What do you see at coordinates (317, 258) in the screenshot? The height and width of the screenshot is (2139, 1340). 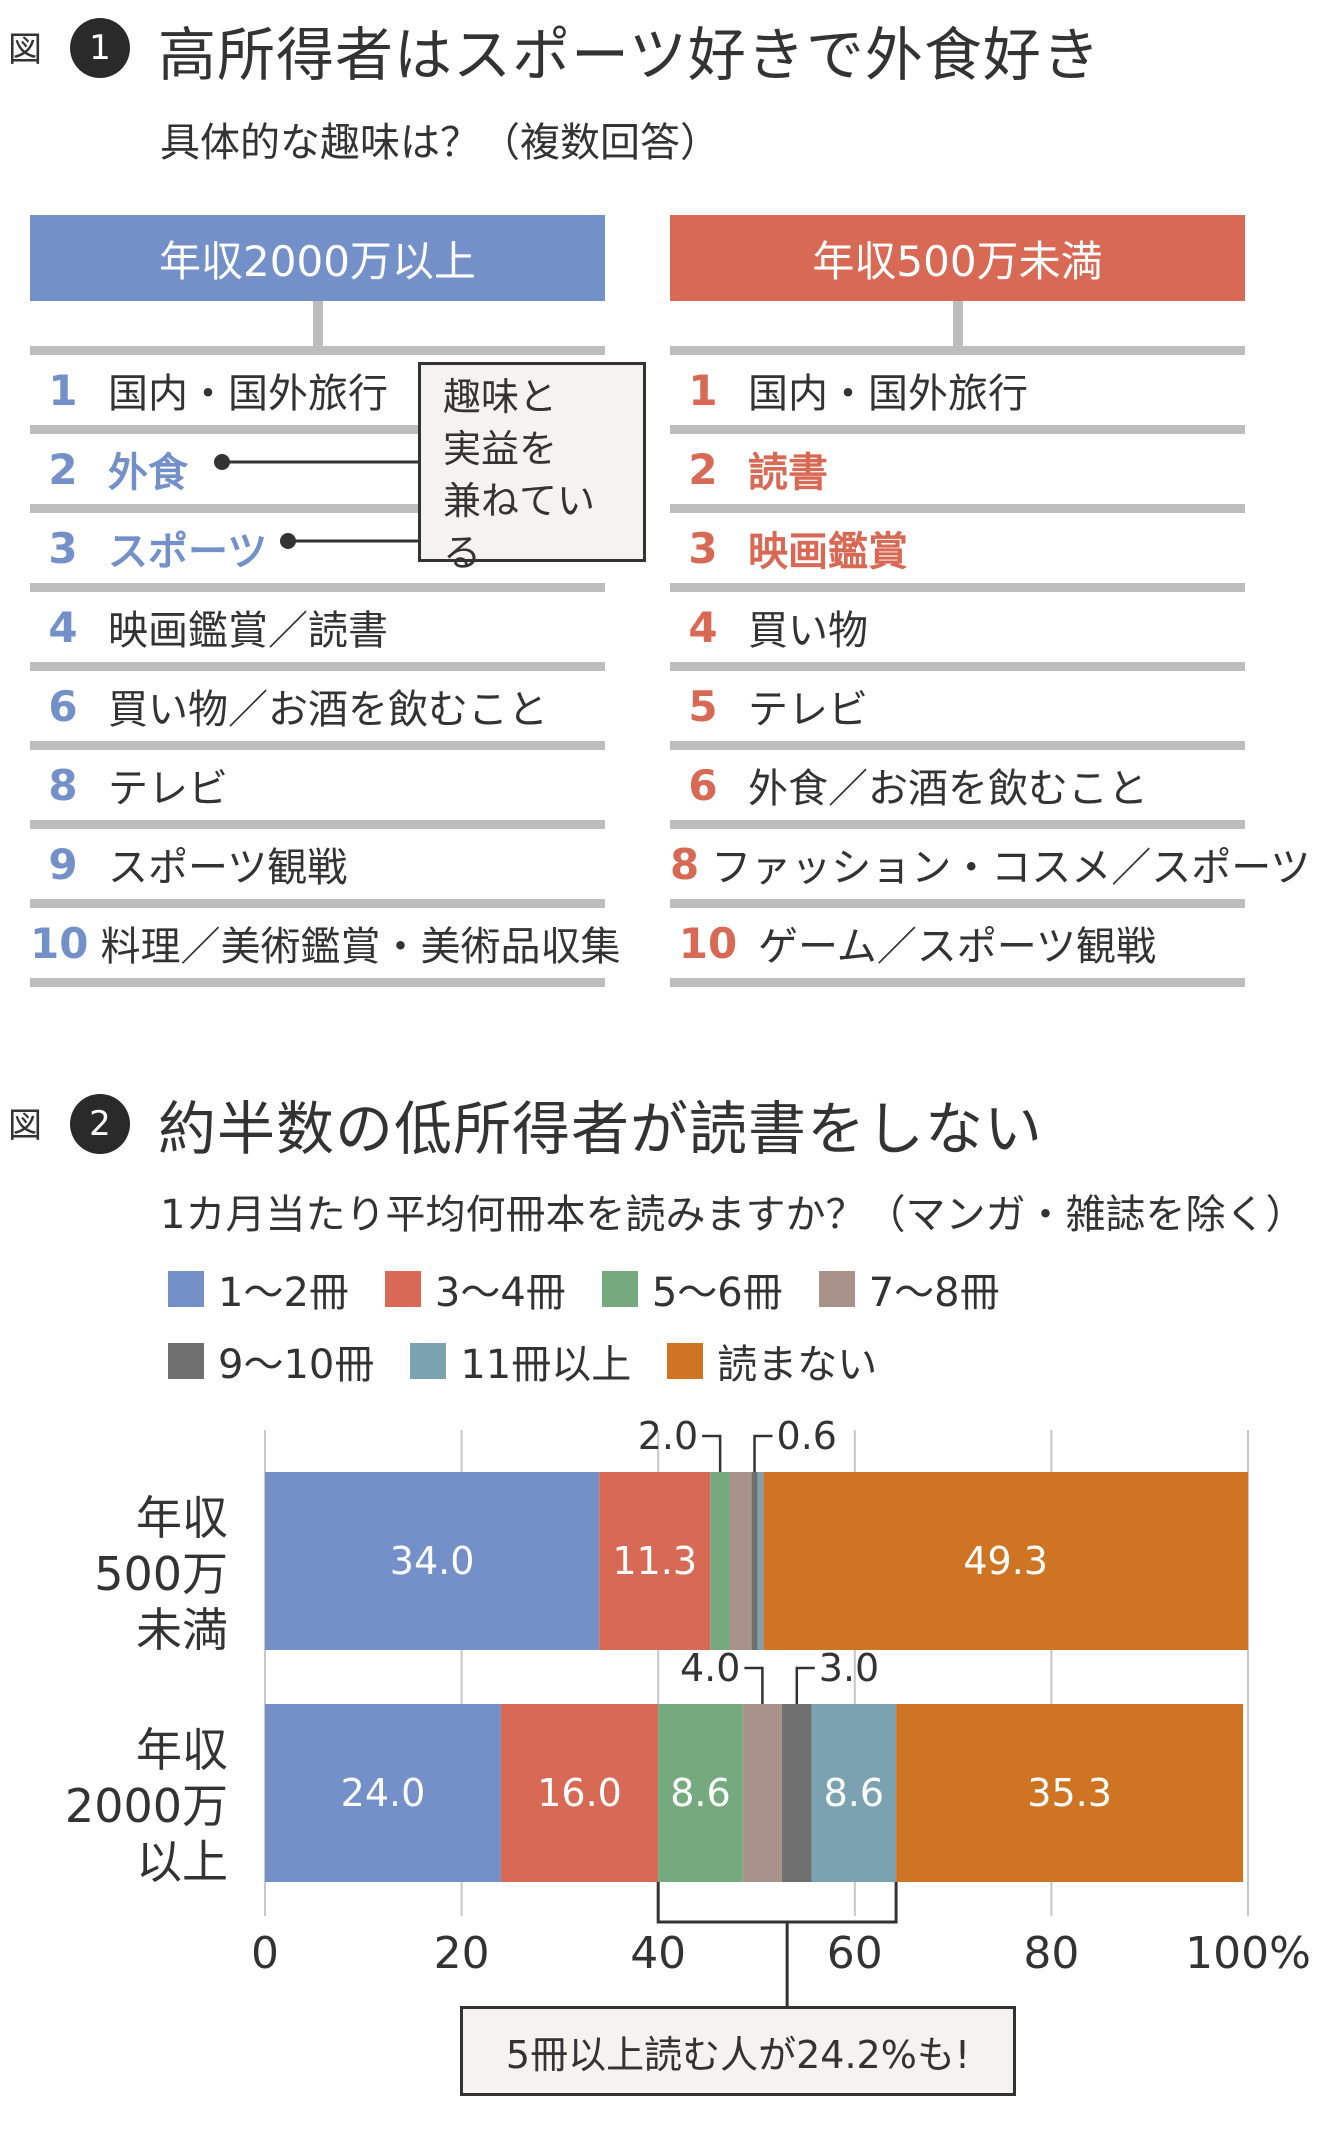 I see `column-header: 年収2000万以上` at bounding box center [317, 258].